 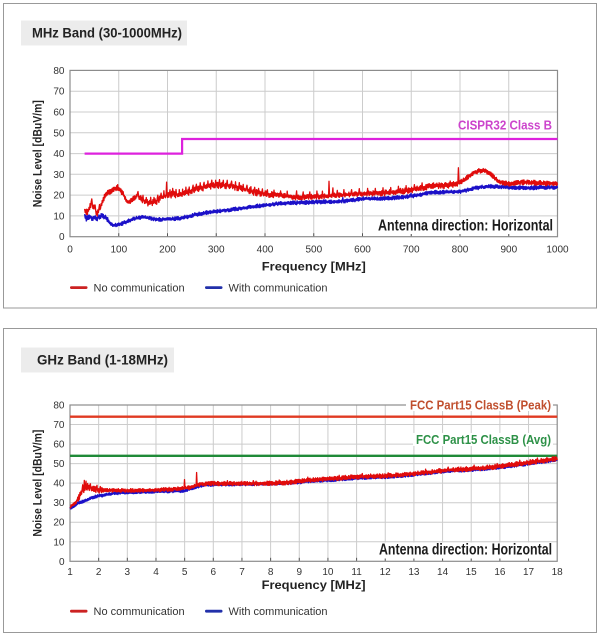 I want to click on svg-text: 800, so click(x=460, y=250).